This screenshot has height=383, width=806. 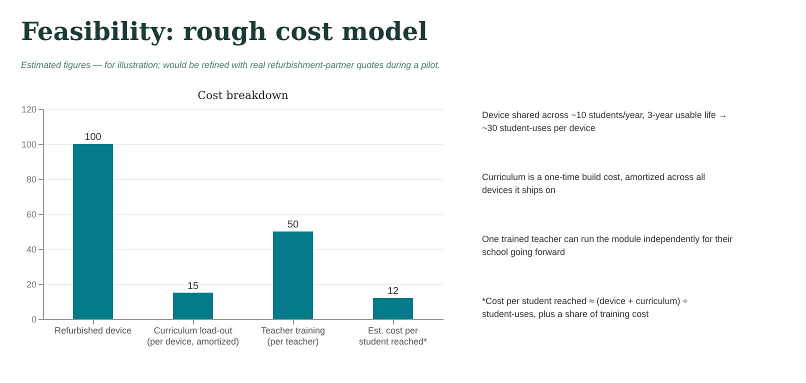 I want to click on y-tick-label: 60, so click(x=31, y=215).